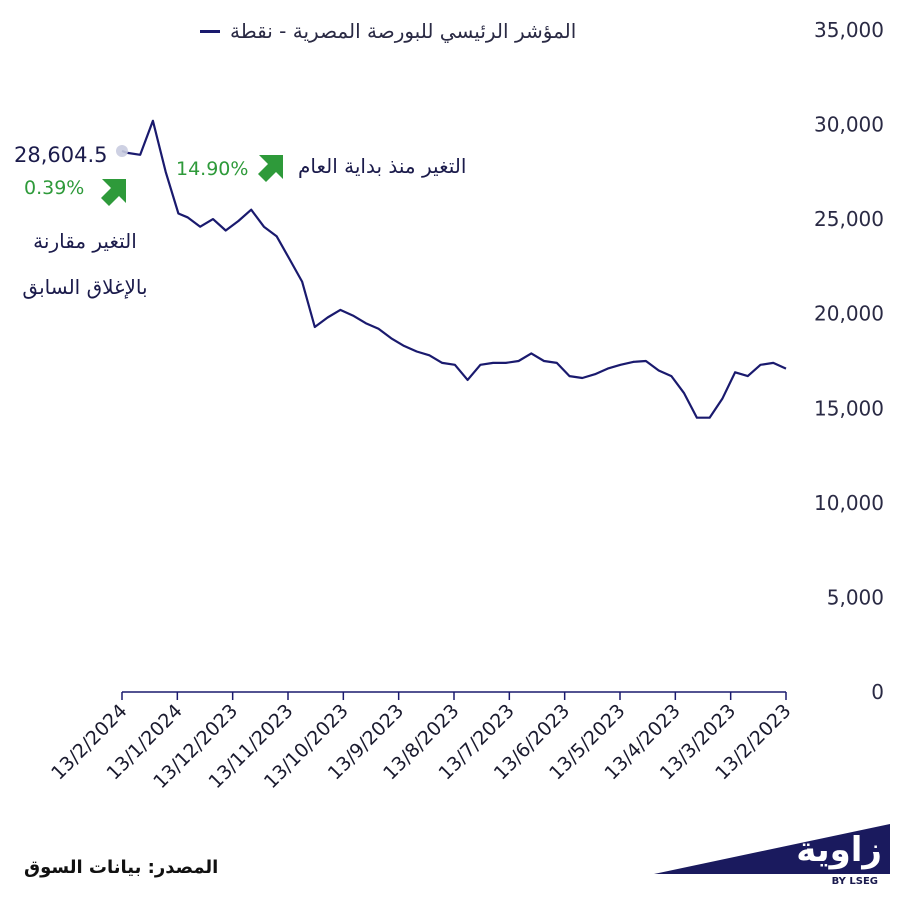 Image resolution: width=900 pixels, height=907 pixels. What do you see at coordinates (849, 408) in the screenshot?
I see `y-tick-label: 15,000` at bounding box center [849, 408].